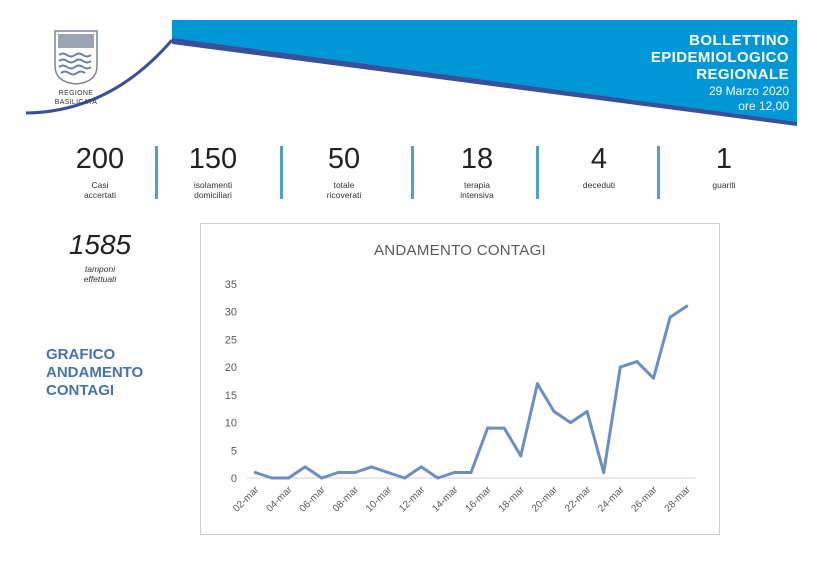 This screenshot has width=823, height=583. Describe the element at coordinates (231, 396) in the screenshot. I see `y-tick-label: 15` at that location.